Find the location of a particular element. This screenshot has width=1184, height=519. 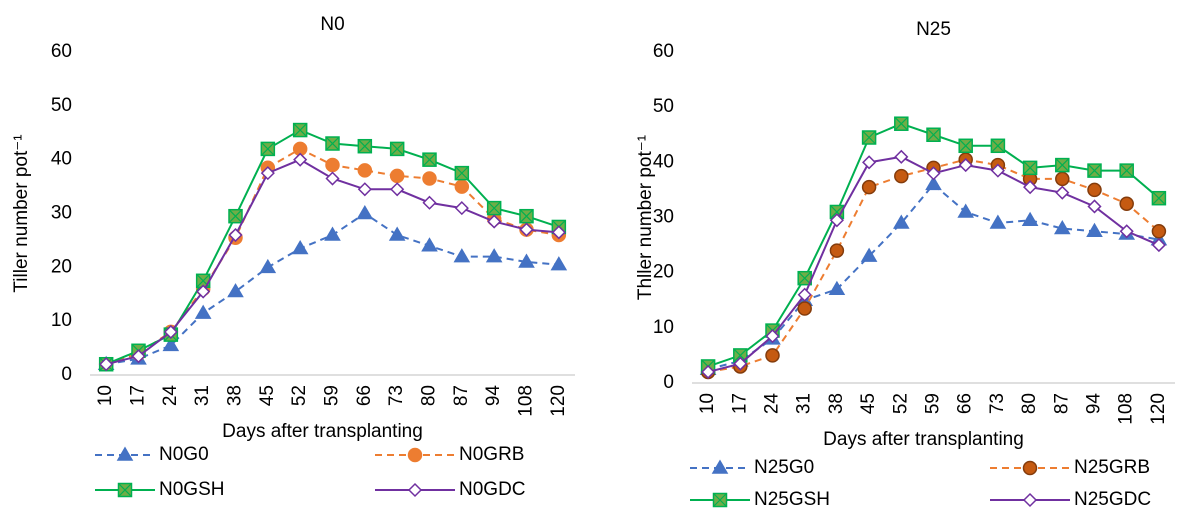

y-tick-label: 50 is located at coordinates (663, 106).